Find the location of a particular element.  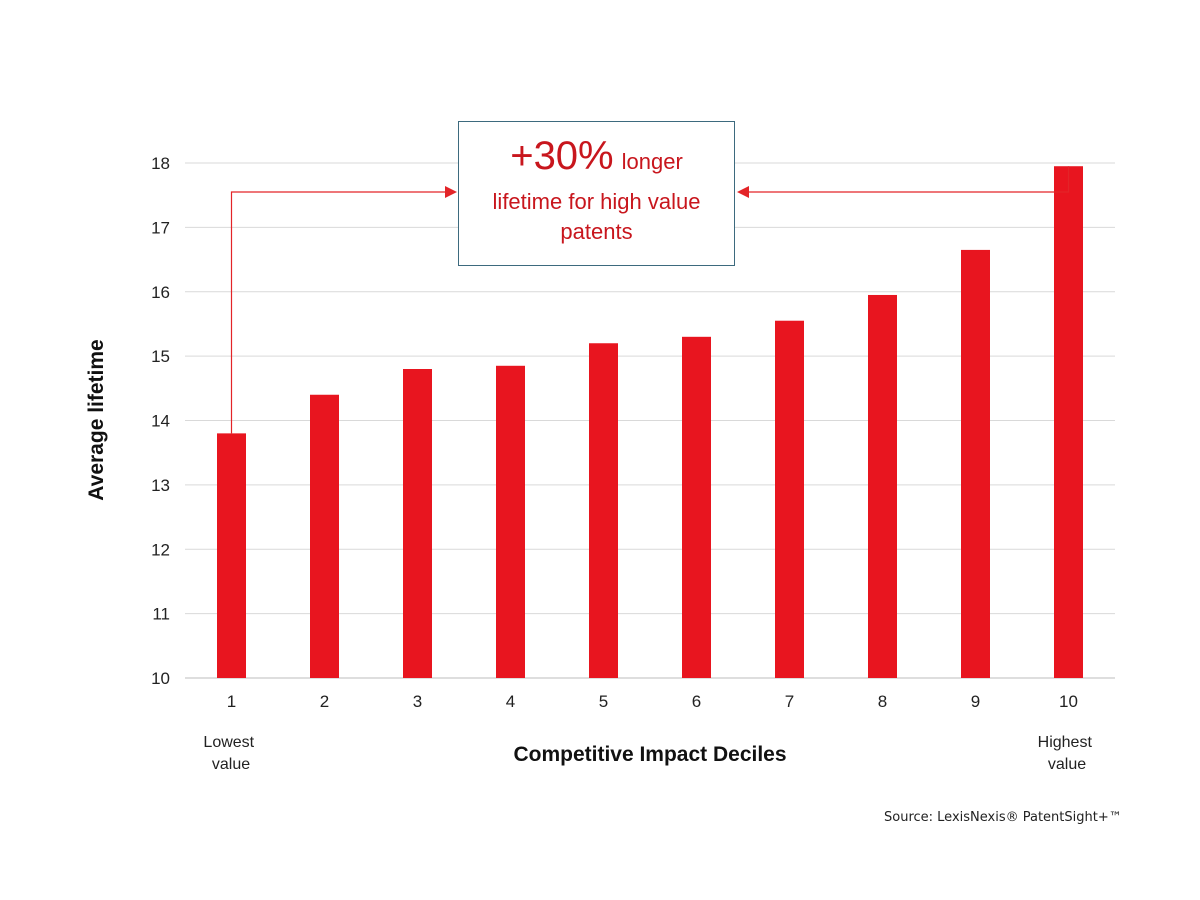

x-tick-label: 9 is located at coordinates (975, 701).